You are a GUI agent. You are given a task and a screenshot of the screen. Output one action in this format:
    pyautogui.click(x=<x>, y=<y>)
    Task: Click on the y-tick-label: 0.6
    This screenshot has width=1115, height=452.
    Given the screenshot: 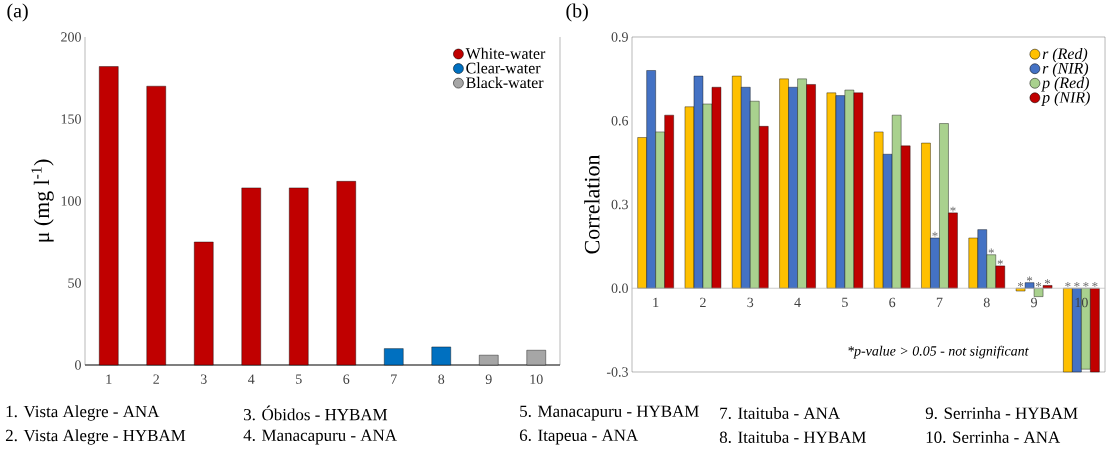 What is the action you would take?
    pyautogui.click(x=620, y=121)
    